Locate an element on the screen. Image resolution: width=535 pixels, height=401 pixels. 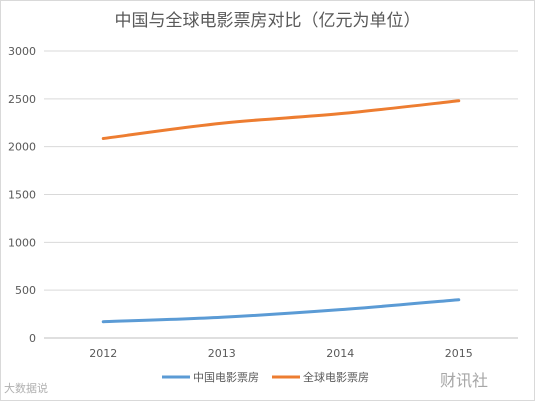
x-tick-label: 2015 is located at coordinates (459, 353).